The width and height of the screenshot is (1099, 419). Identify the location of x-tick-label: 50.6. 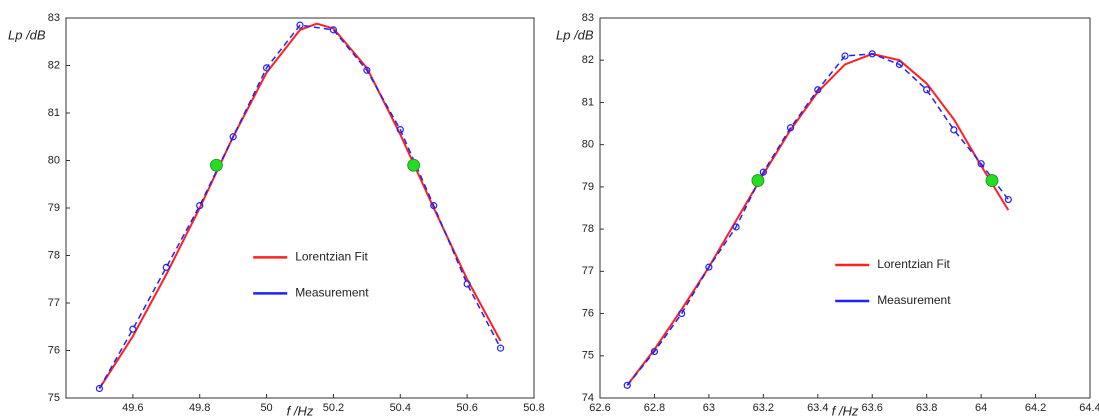
(466, 408).